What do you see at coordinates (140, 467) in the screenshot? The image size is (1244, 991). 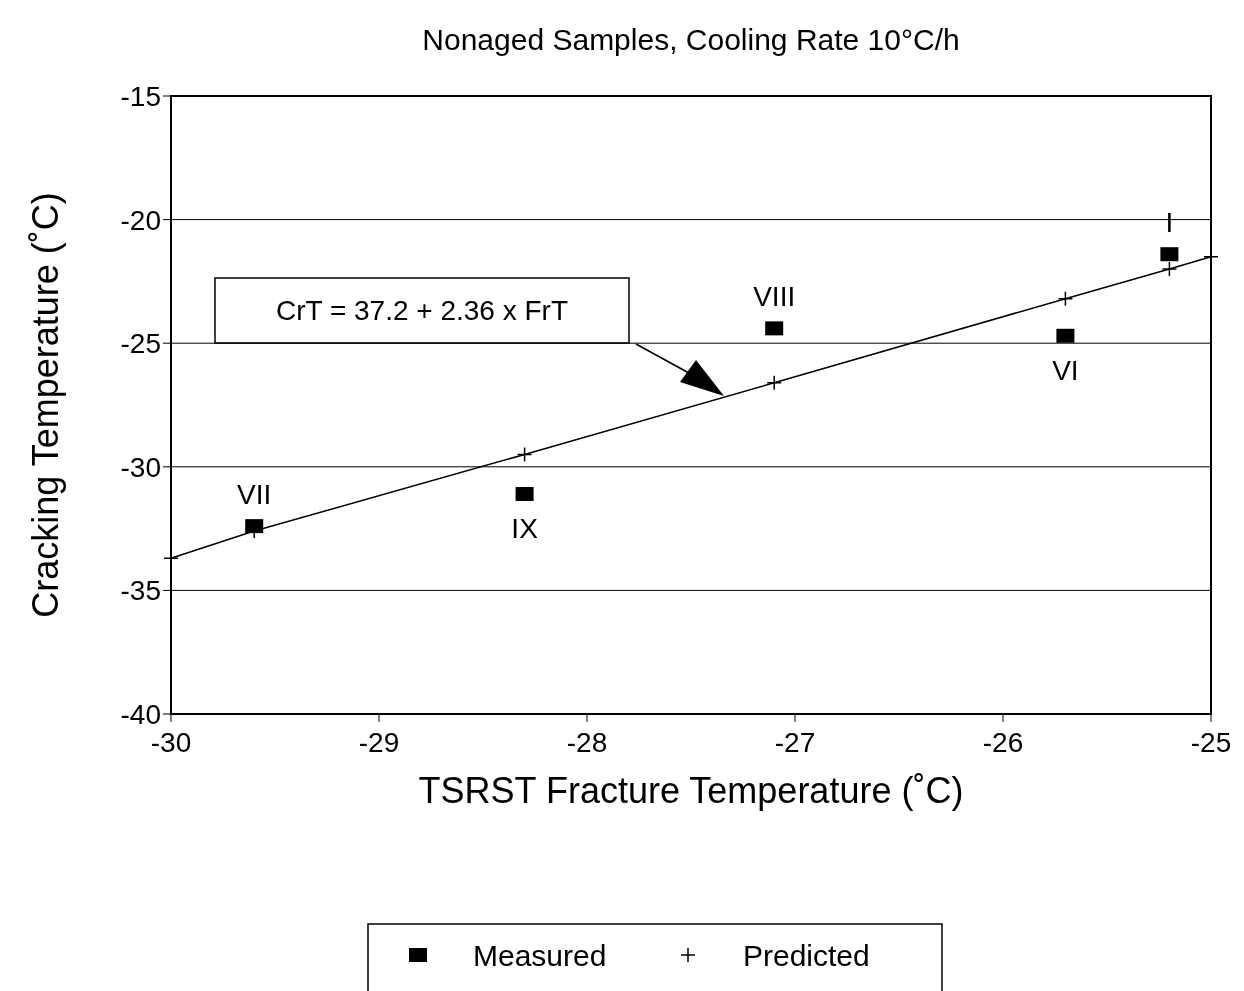 I see `y-tick-label: -30` at bounding box center [140, 467].